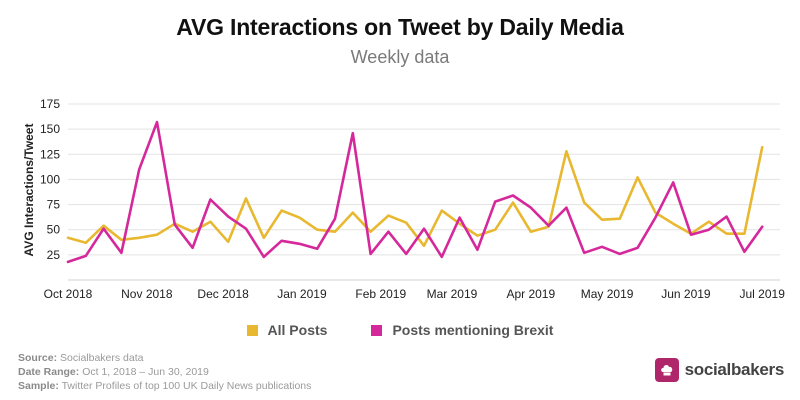 This screenshot has height=400, width=800. What do you see at coordinates (297, 330) in the screenshot?
I see `legend-label-all-posts: All Posts` at bounding box center [297, 330].